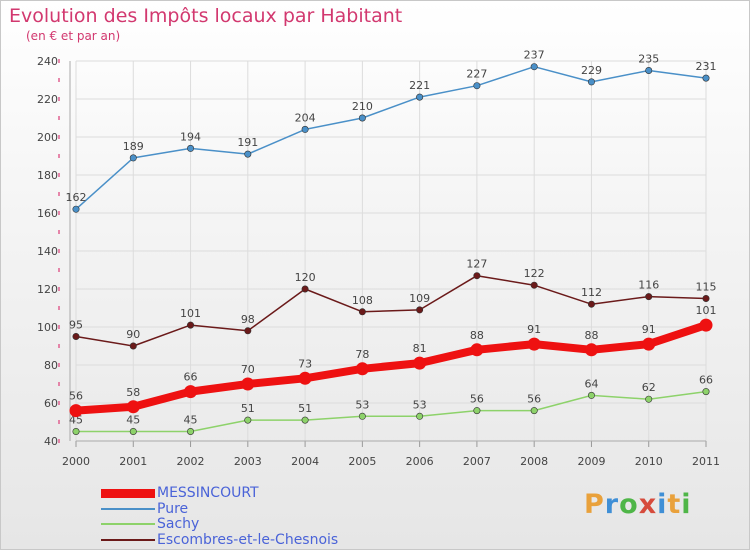  What do you see at coordinates (591, 292) in the screenshot?
I see `data-label: 112` at bounding box center [591, 292].